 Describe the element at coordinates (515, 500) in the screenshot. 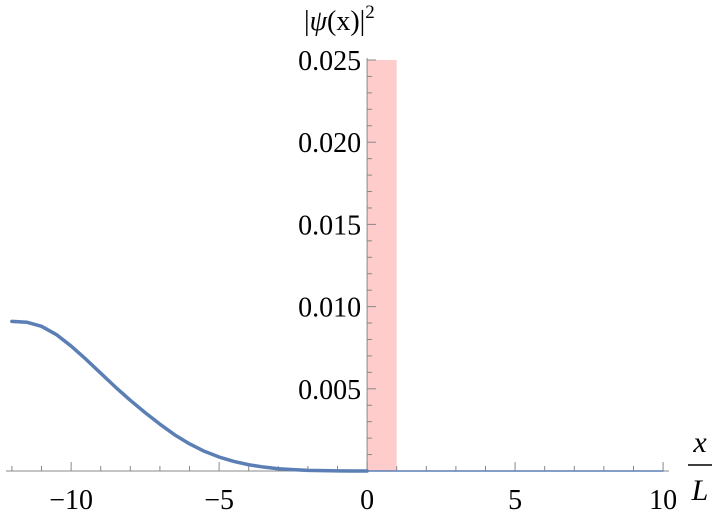

I see `x-tick-label: 5` at that location.